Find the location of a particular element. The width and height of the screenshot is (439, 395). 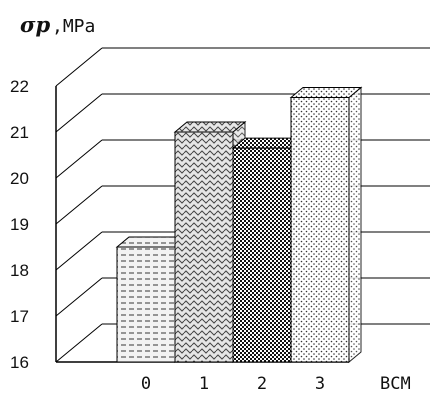

x-tick-label: 3 is located at coordinates (320, 384).